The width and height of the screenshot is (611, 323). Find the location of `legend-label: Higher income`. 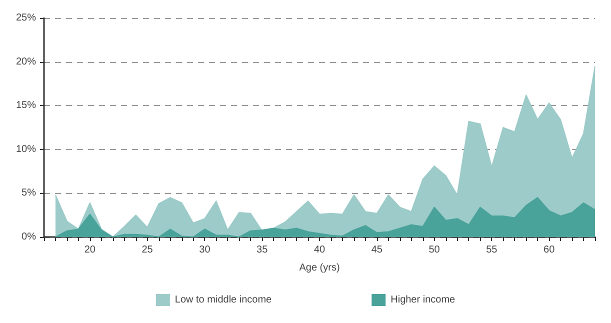

legend-label: Higher income is located at coordinates (423, 300).